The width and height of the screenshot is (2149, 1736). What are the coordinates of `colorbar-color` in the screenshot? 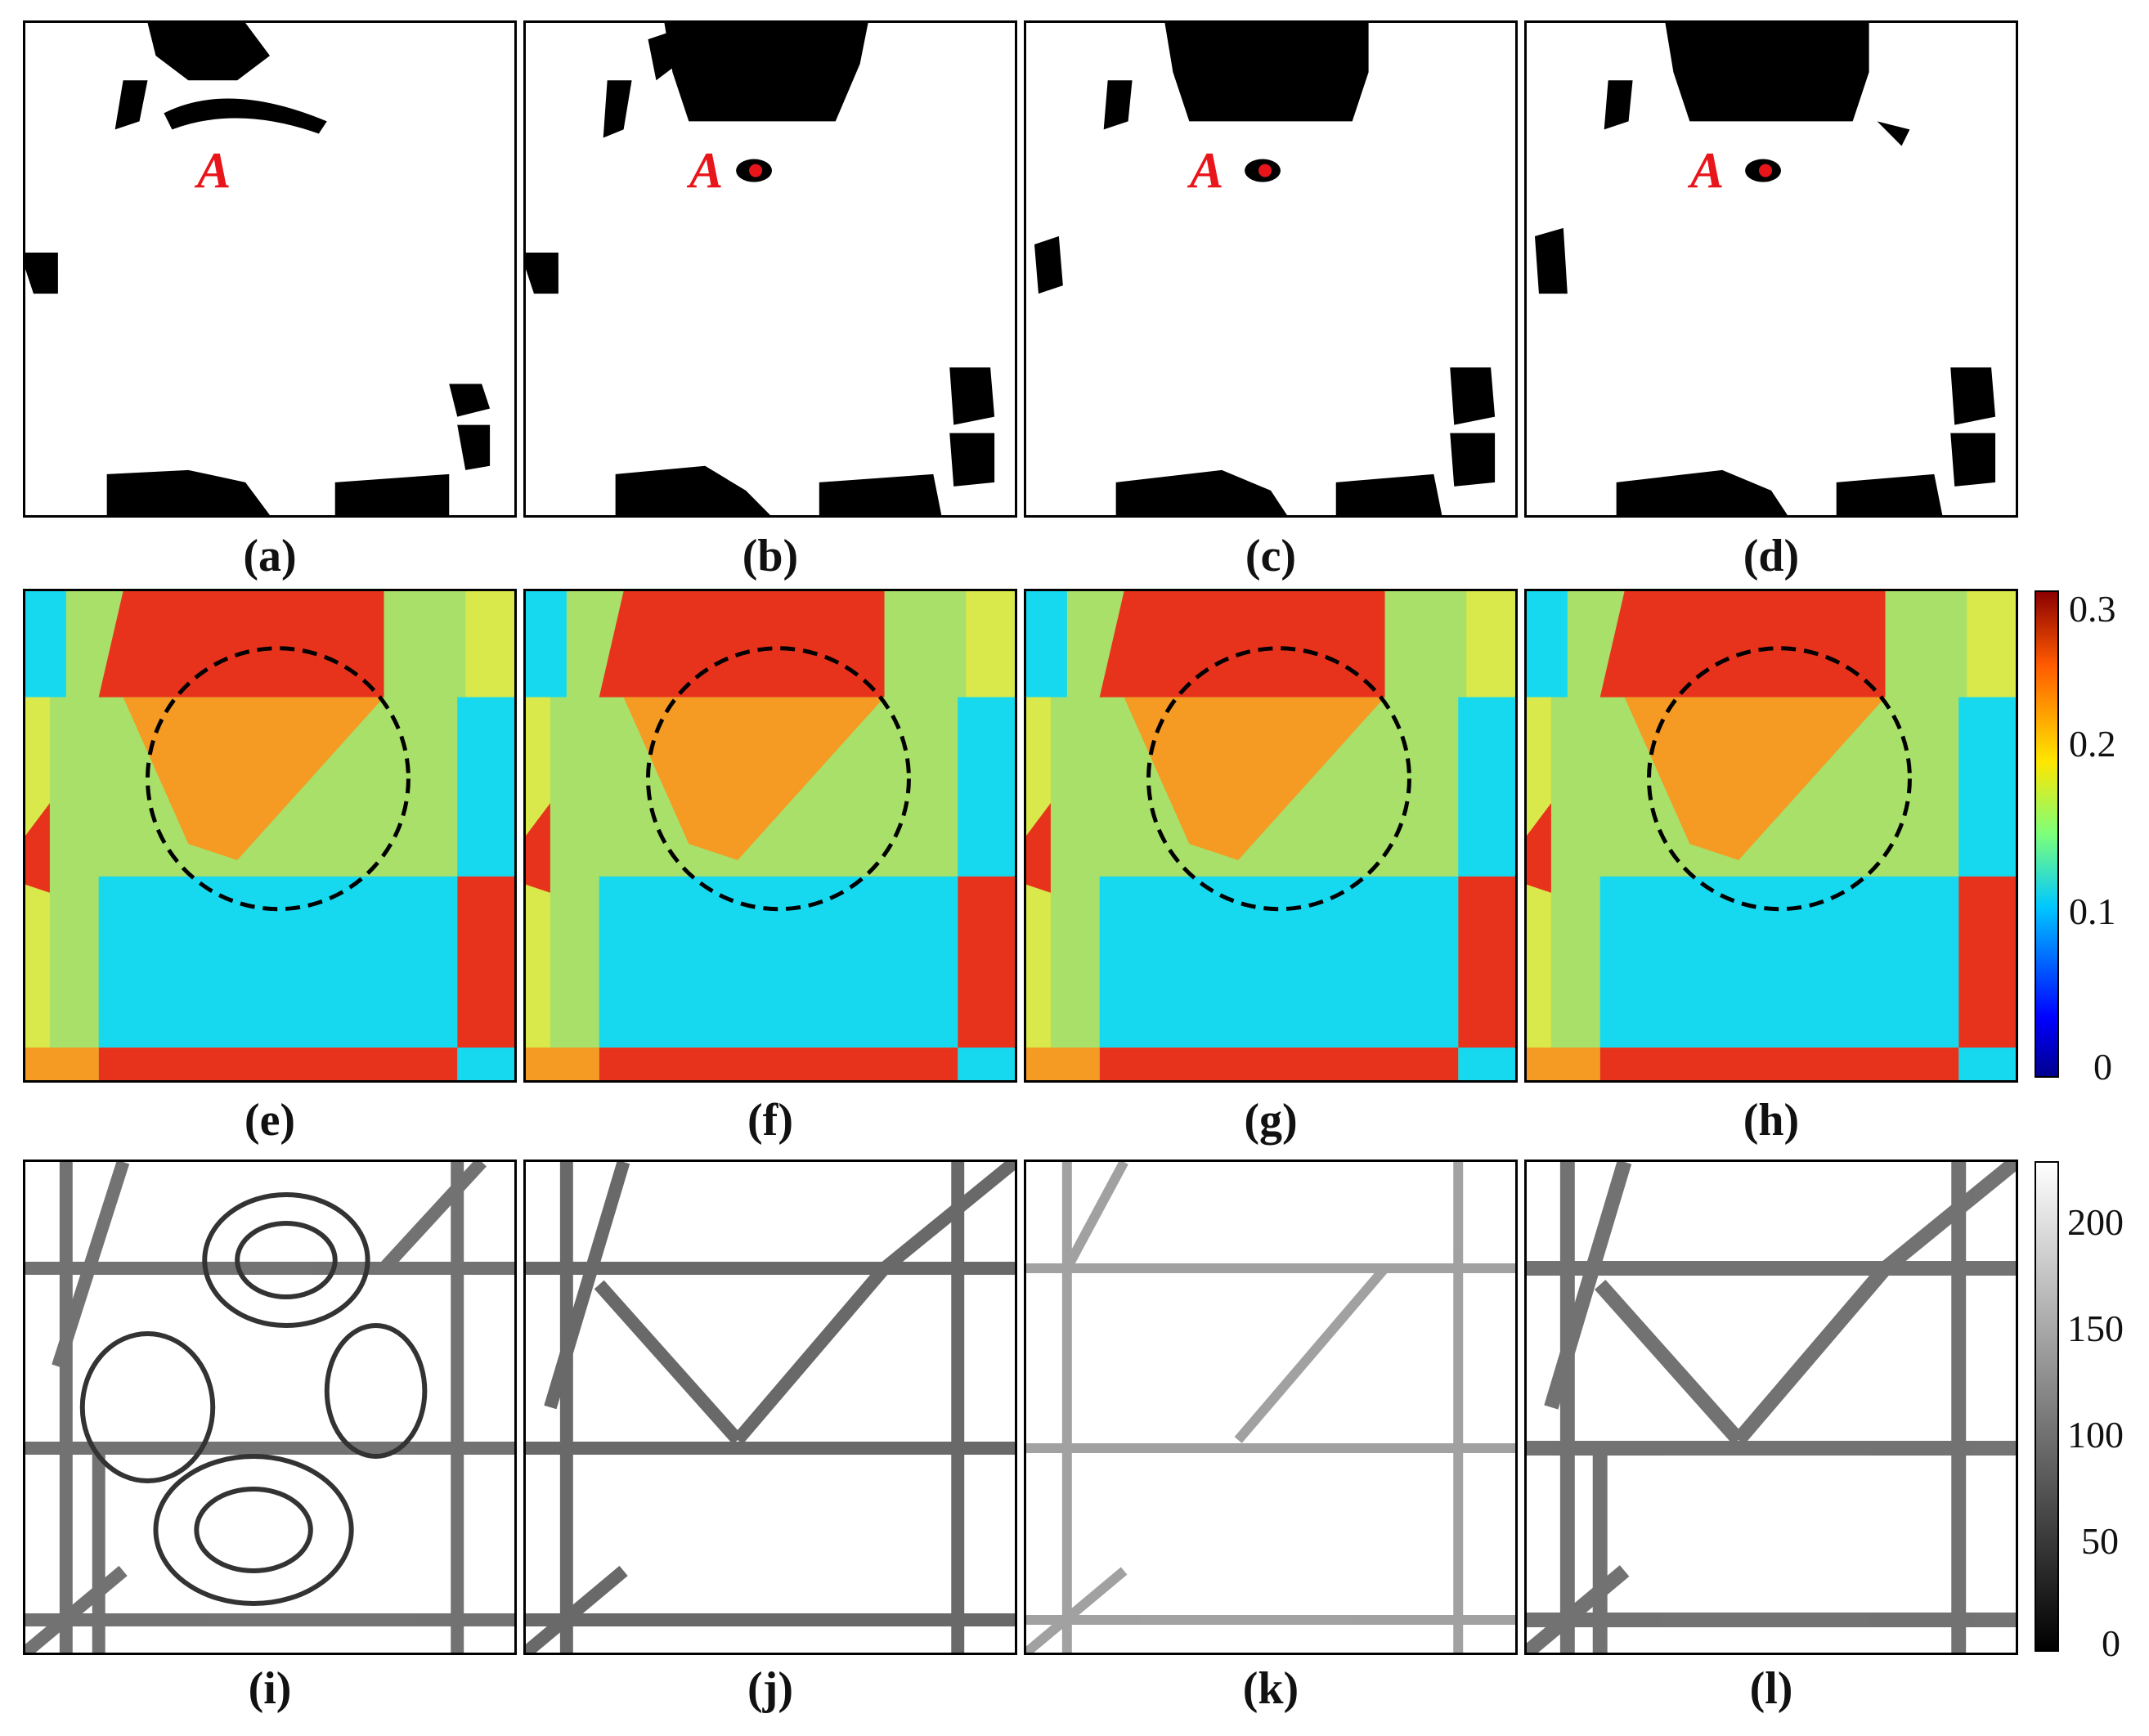 It's located at (2047, 834).